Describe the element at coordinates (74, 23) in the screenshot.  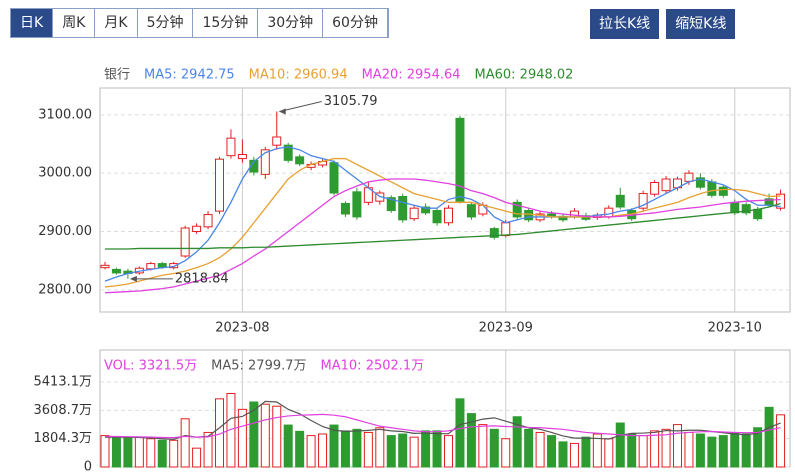
I see `period-tab: 周K` at that location.